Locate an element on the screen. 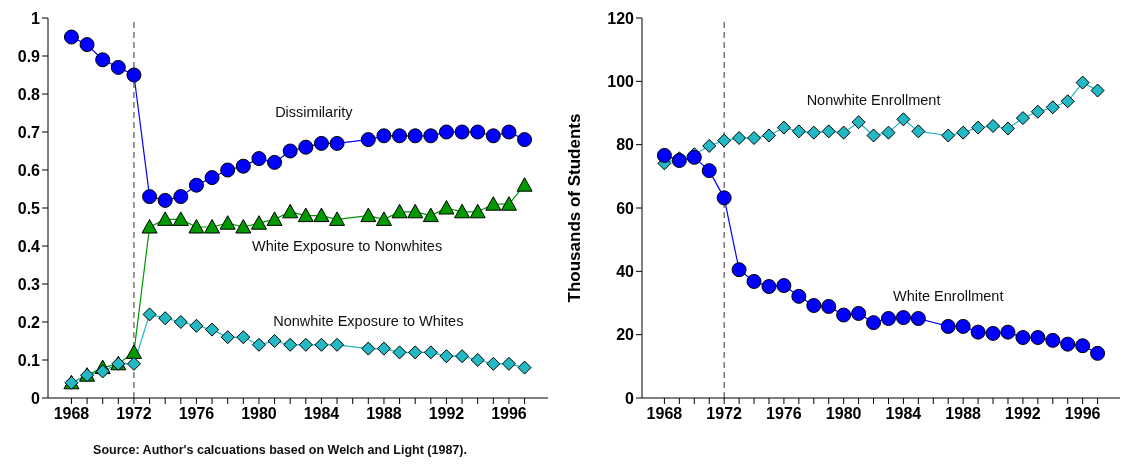 This screenshot has height=464, width=1123. y-tick-label: 40 is located at coordinates (625, 272).